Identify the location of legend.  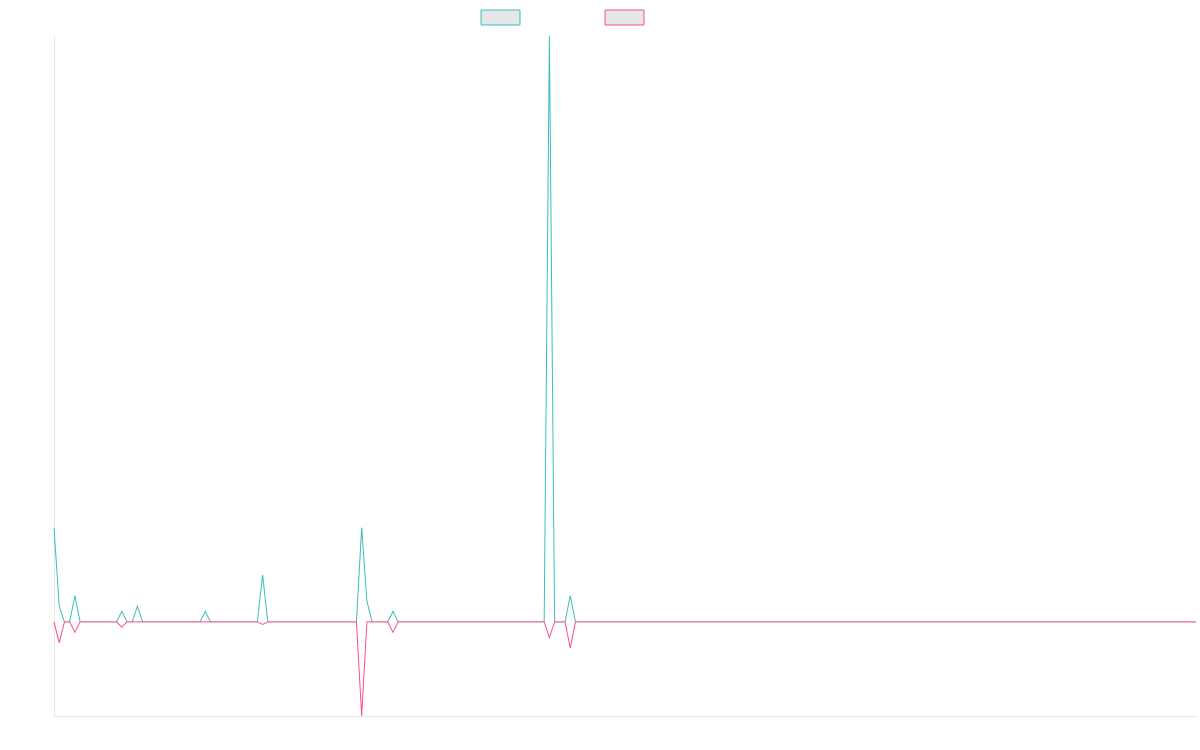
(562, 17).